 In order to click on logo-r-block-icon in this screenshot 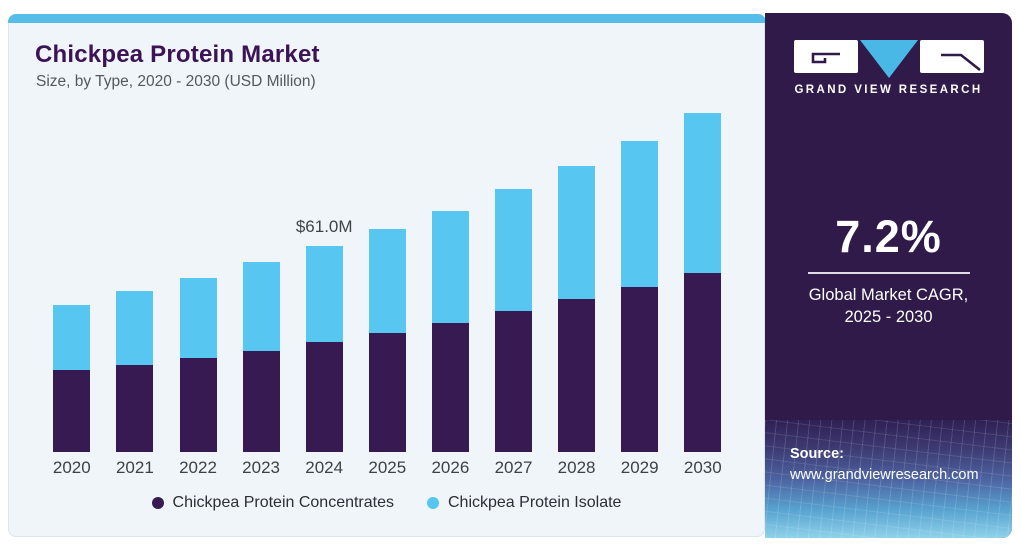, I will do `click(951, 56)`.